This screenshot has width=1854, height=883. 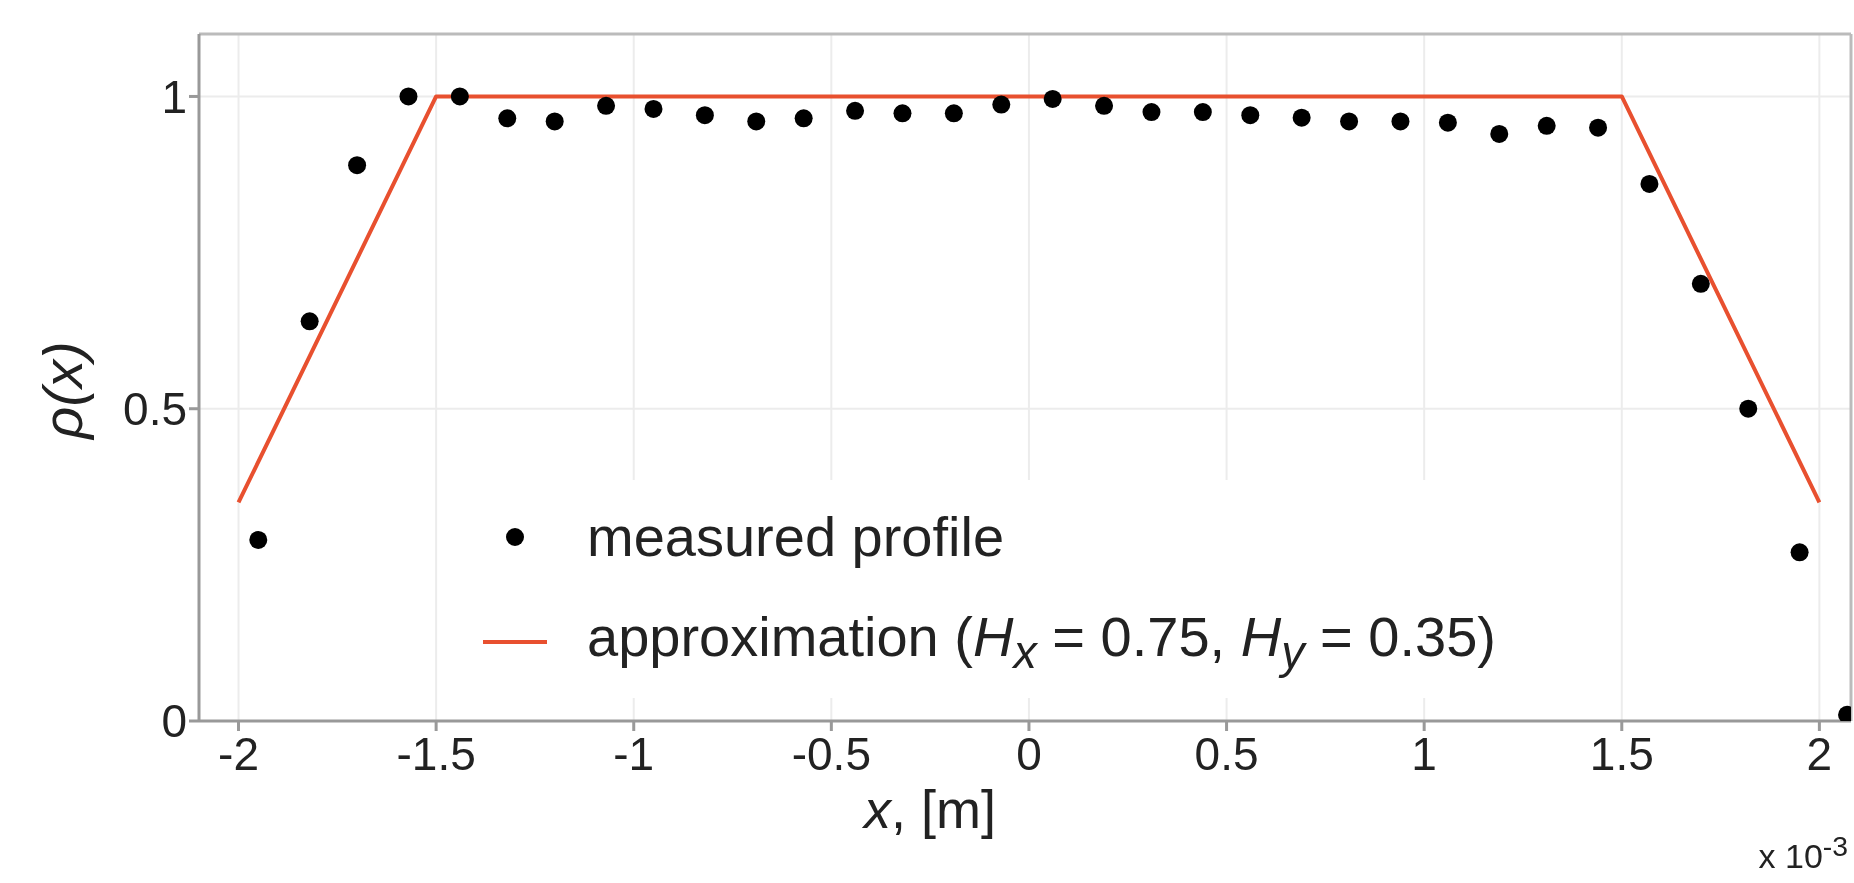 What do you see at coordinates (1819, 753) in the screenshot?
I see `x-tick-label: 2` at bounding box center [1819, 753].